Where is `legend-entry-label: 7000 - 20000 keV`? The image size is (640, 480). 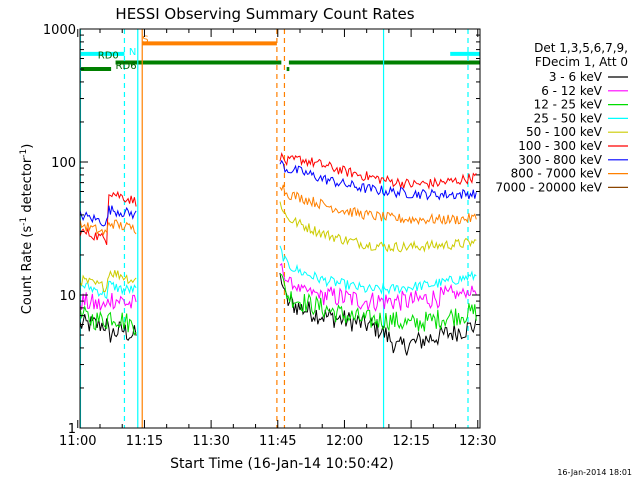
legend-entry-label: 7000 - 20000 keV is located at coordinates (548, 187).